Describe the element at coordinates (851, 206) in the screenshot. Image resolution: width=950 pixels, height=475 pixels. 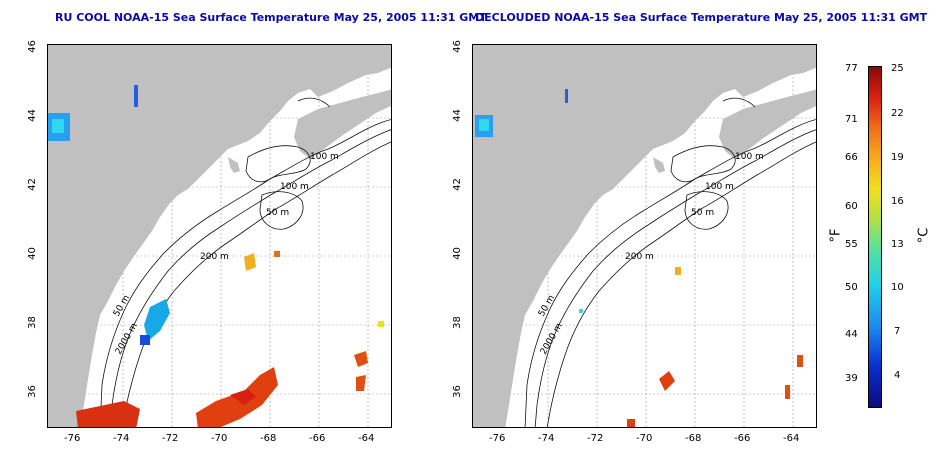
I see `fahrenheit-label: 60` at that location.